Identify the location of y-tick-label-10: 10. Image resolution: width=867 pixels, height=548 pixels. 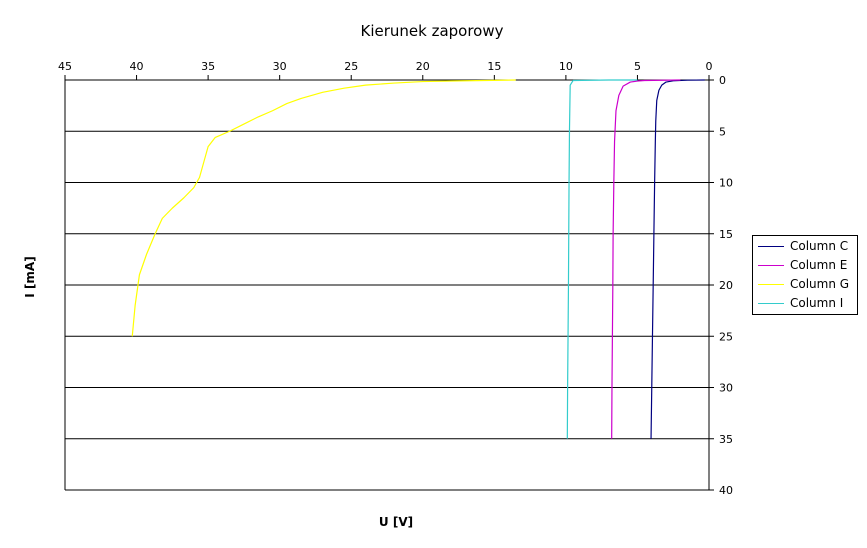
(726, 183).